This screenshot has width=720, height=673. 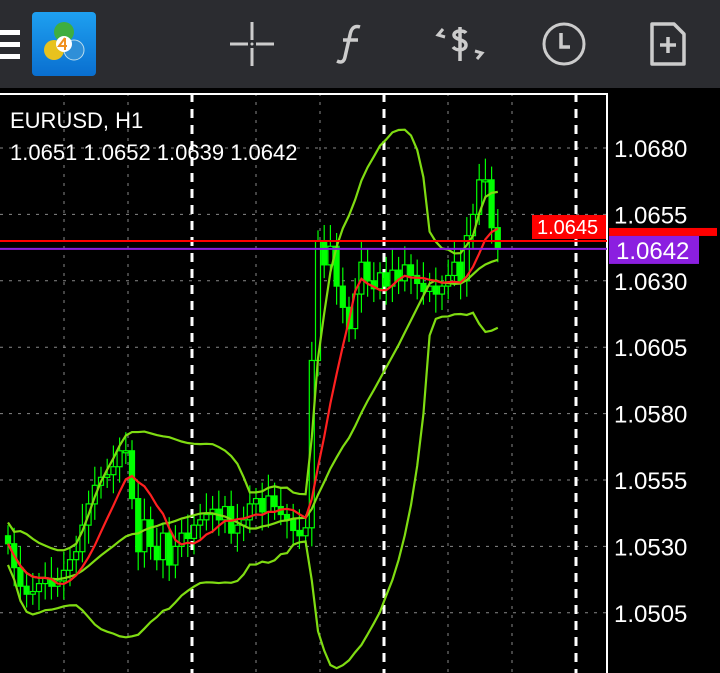 I want to click on ask-price-label: 1.0645, so click(x=567, y=228).